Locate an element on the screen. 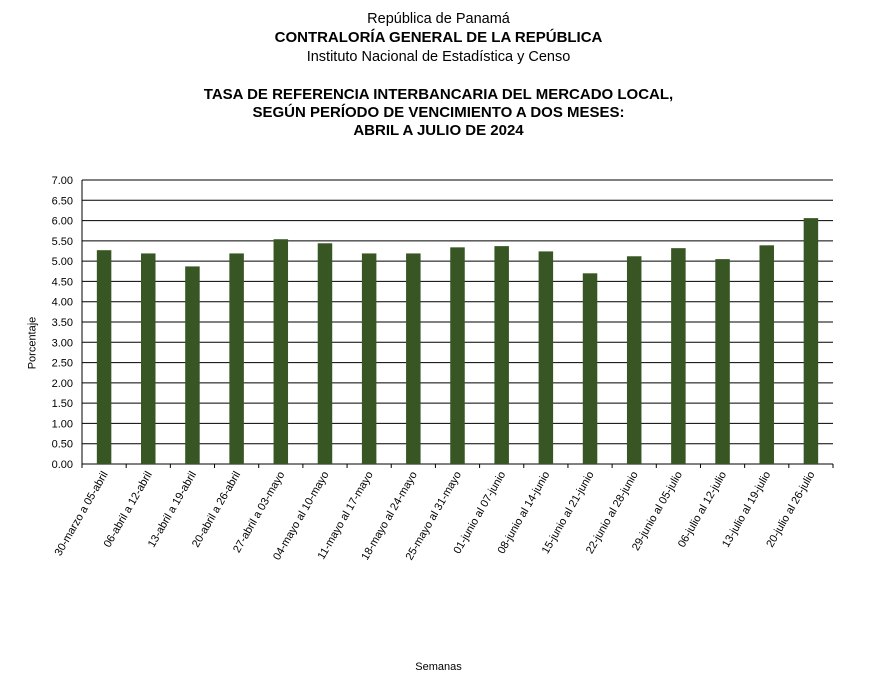  y-tick-label: 0.00 is located at coordinates (62, 465).